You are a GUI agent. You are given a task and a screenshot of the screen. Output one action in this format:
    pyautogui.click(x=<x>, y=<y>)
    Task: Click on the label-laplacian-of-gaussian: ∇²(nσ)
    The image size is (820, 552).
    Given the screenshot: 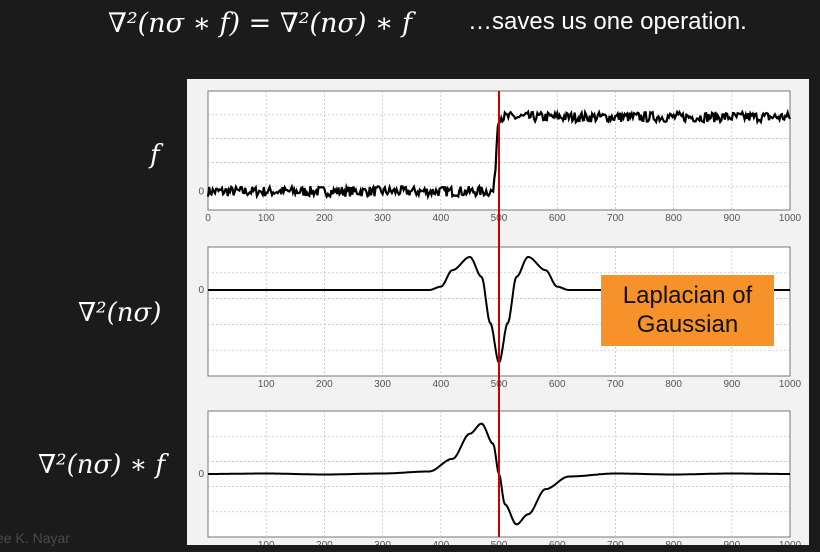 What is the action you would take?
    pyautogui.click(x=119, y=313)
    